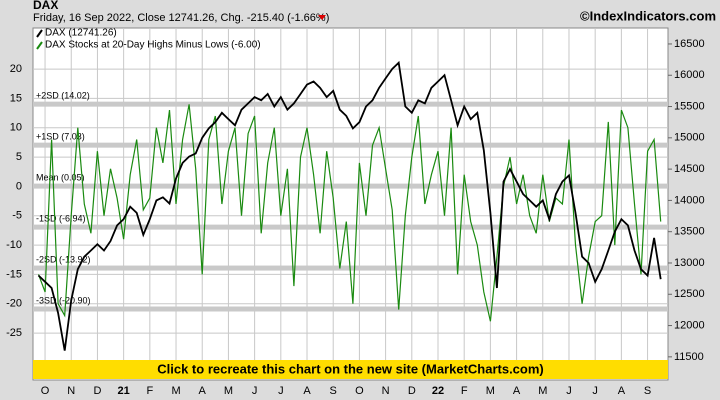  Describe the element at coordinates (689, 200) in the screenshot. I see `y2-tick-label: 14000` at that location.